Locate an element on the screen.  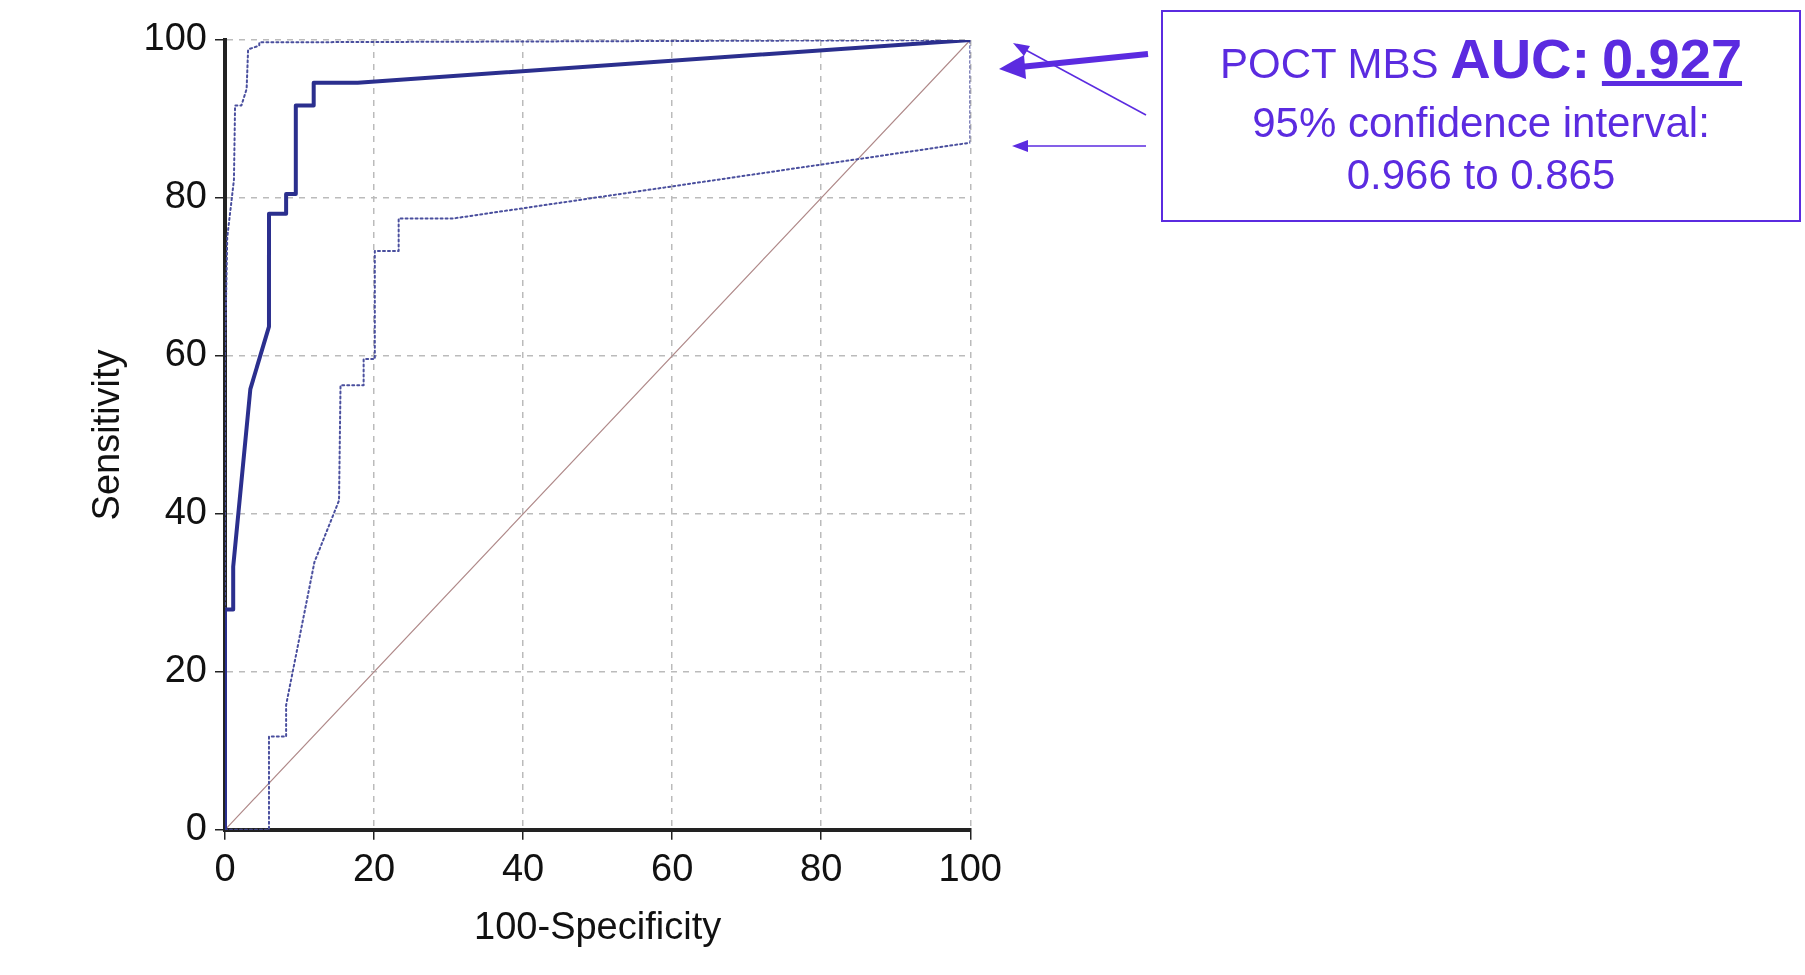
y-tick-label: 20 is located at coordinates (185, 669).